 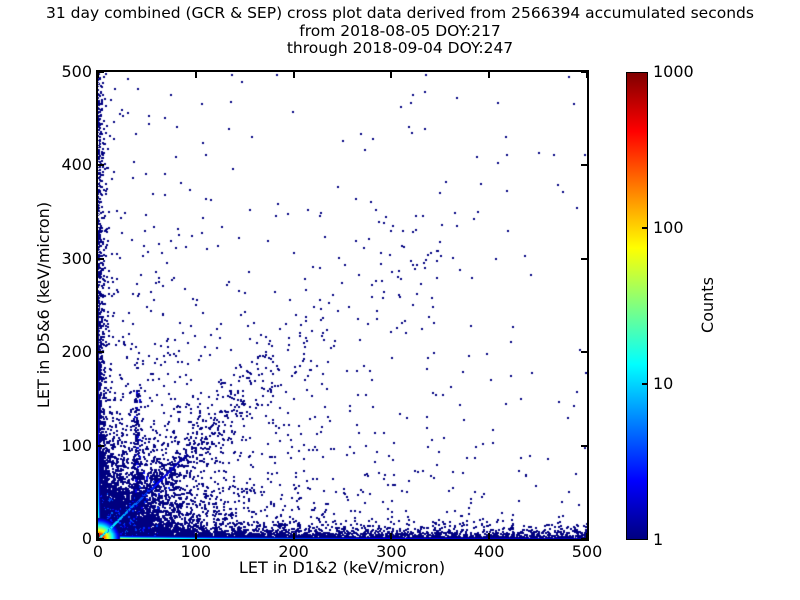 What do you see at coordinates (673, 71) in the screenshot?
I see `colorbar-tick-label: 1000` at bounding box center [673, 71].